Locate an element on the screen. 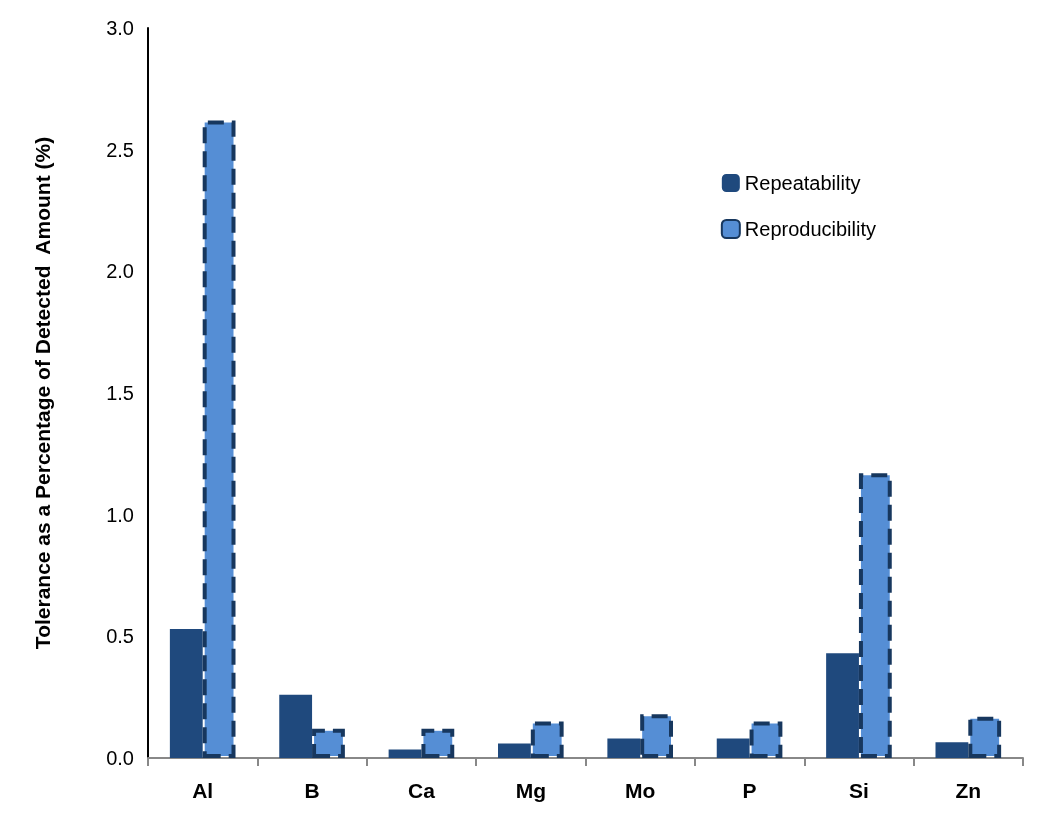 This screenshot has height=826, width=1039. x-tick-label: Ca is located at coordinates (422, 790).